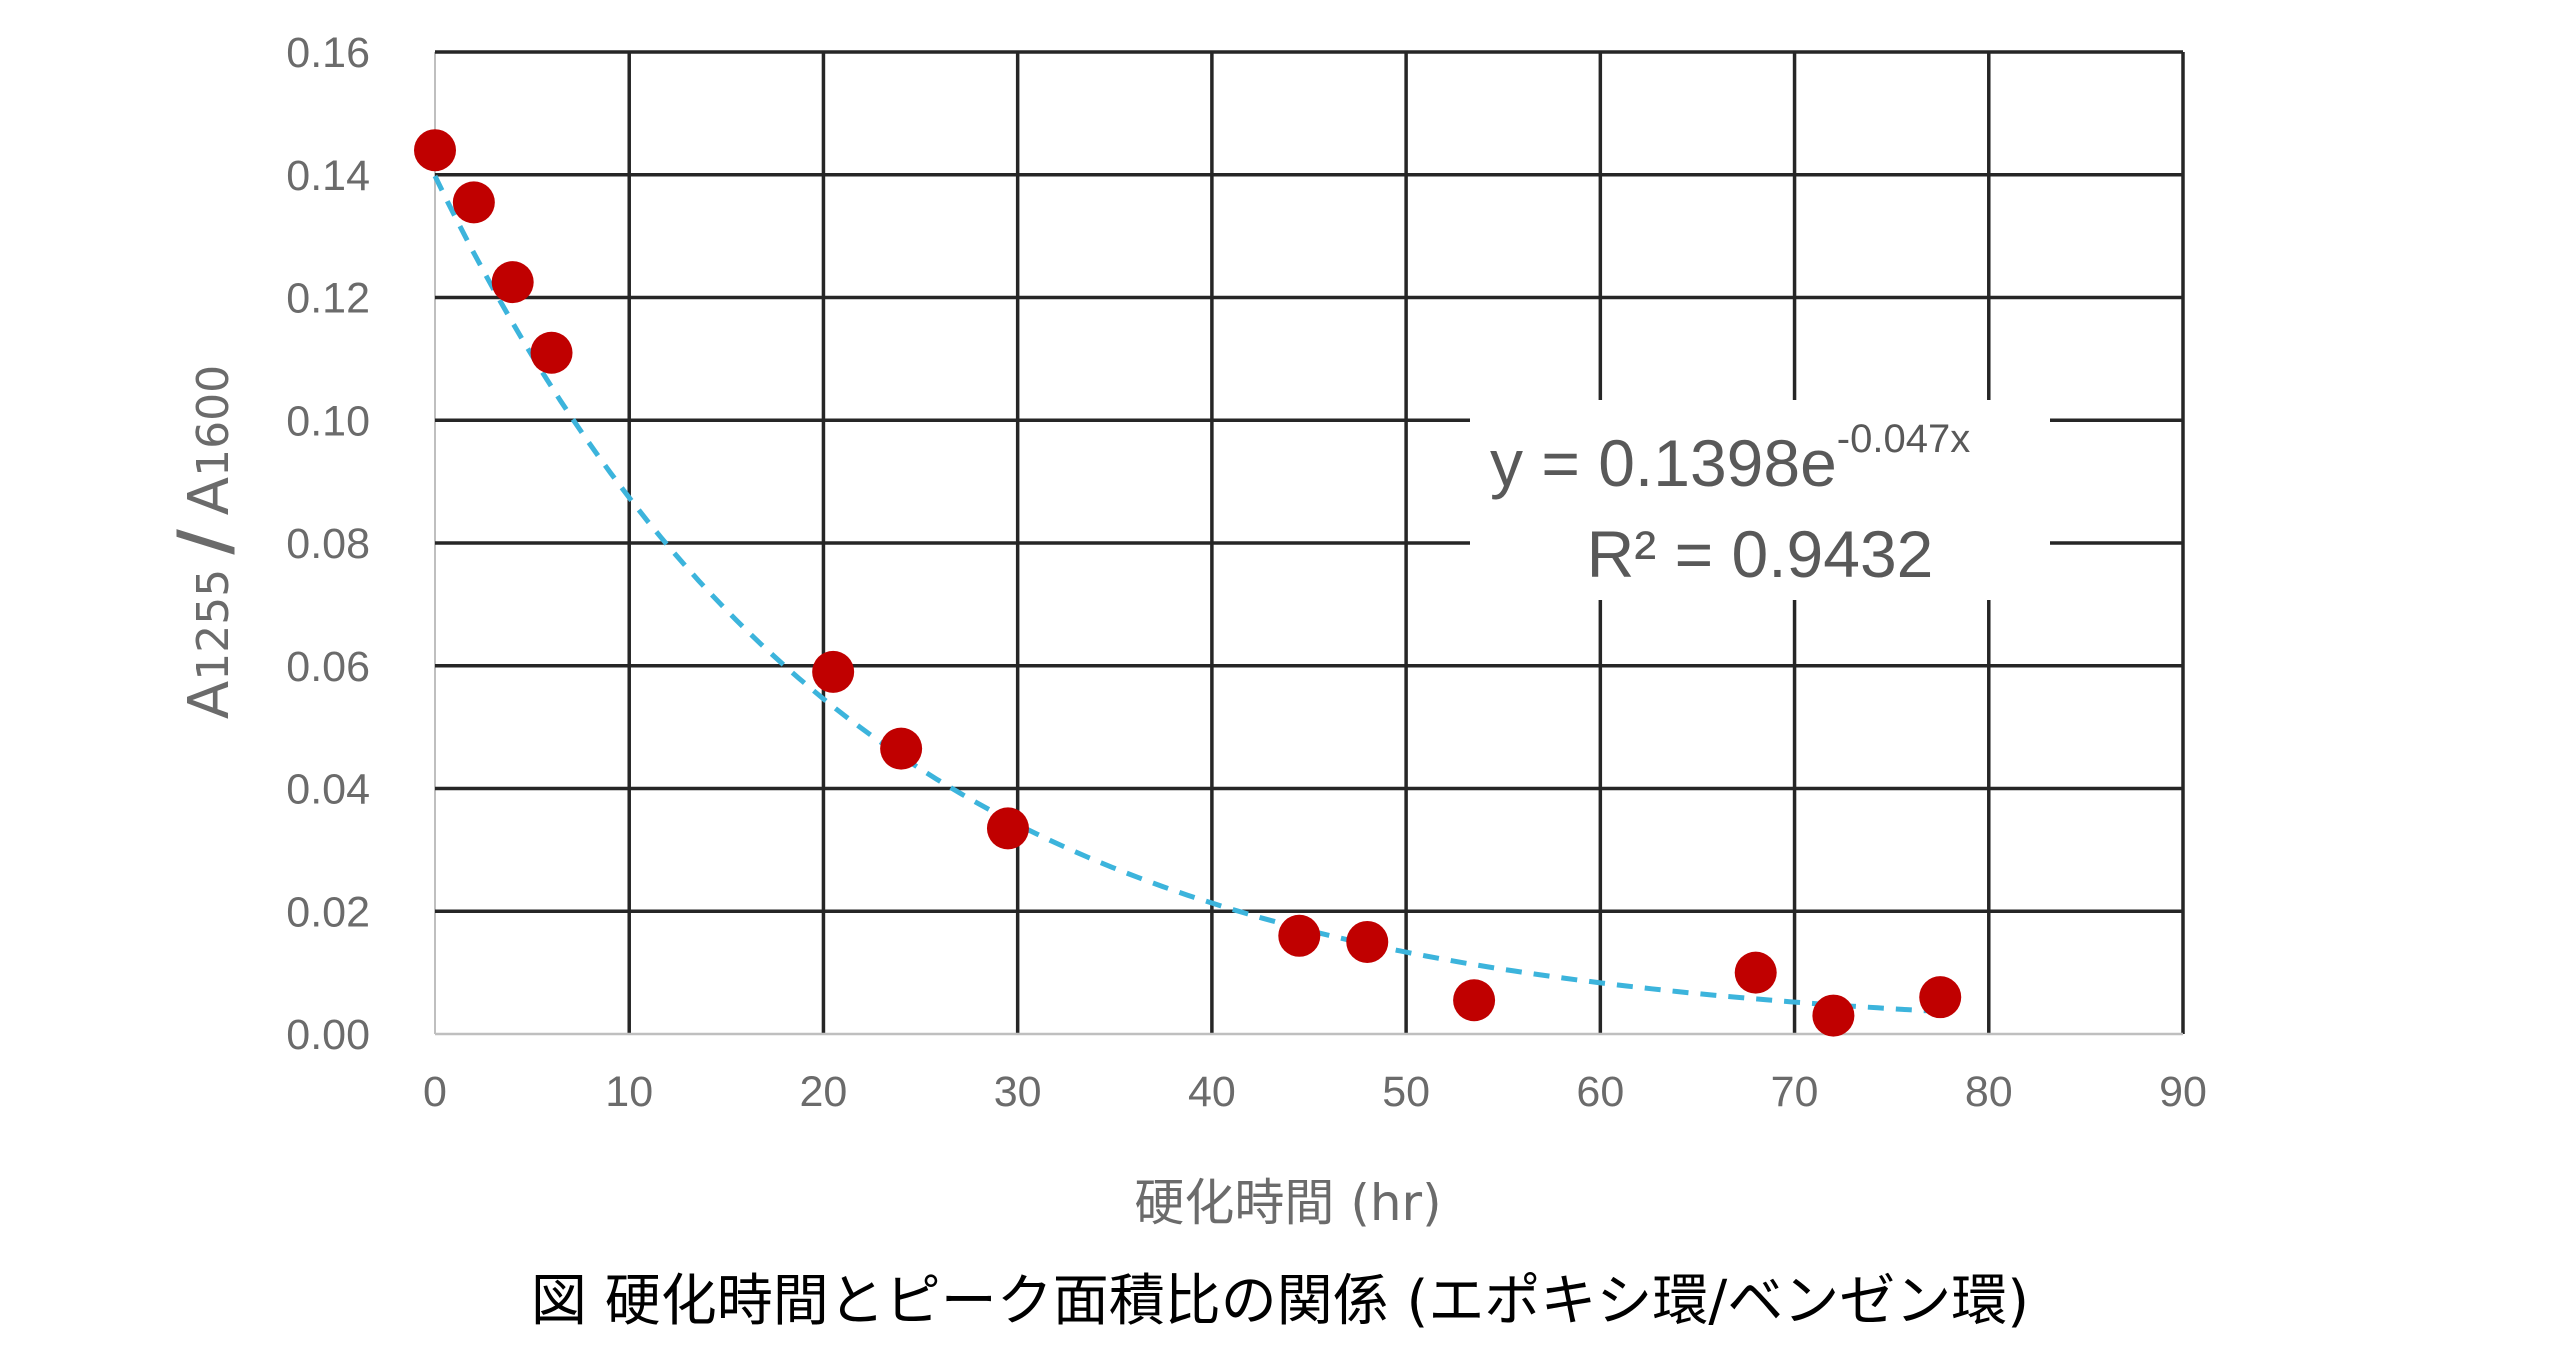 This screenshot has height=1369, width=2560. Describe the element at coordinates (1730, 458) in the screenshot. I see `equation-text: y = 0.1398e-0.047x` at that location.